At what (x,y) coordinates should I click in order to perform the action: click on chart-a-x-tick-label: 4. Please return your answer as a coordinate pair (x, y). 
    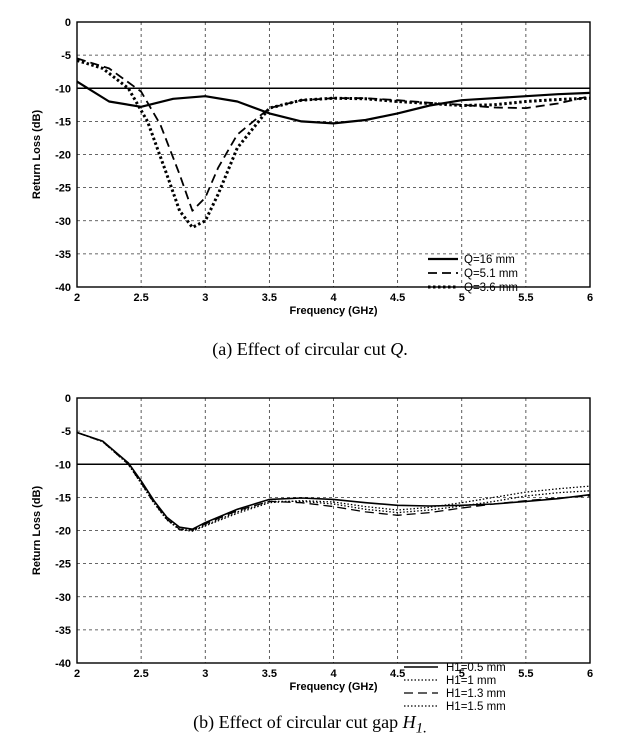
    Looking at the image, I should click on (333, 298).